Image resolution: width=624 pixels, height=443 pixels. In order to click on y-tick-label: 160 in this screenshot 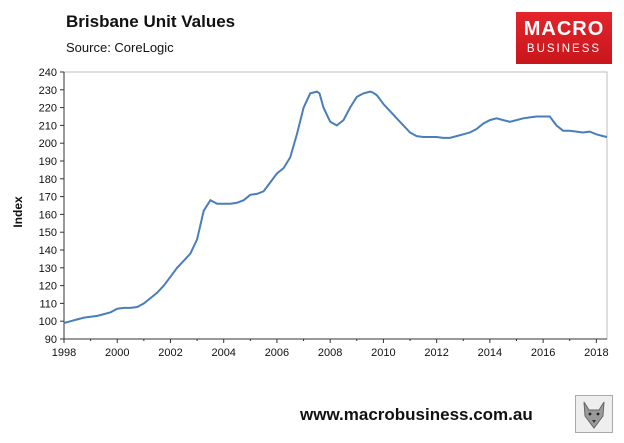, I will do `click(48, 215)`.